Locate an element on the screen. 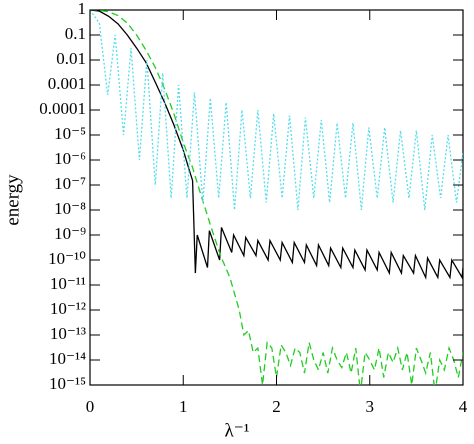 This screenshot has height=444, width=474. y-tick-label: 0.0001 is located at coordinates (62, 108).